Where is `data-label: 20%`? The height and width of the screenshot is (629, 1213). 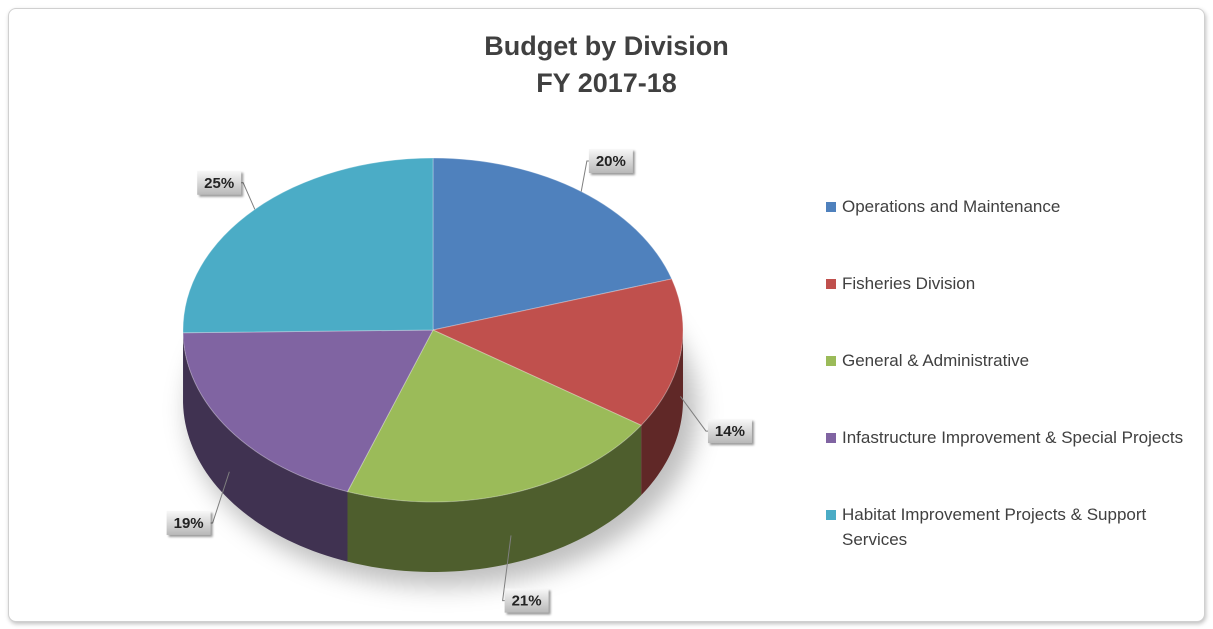 data-label: 20% is located at coordinates (611, 161).